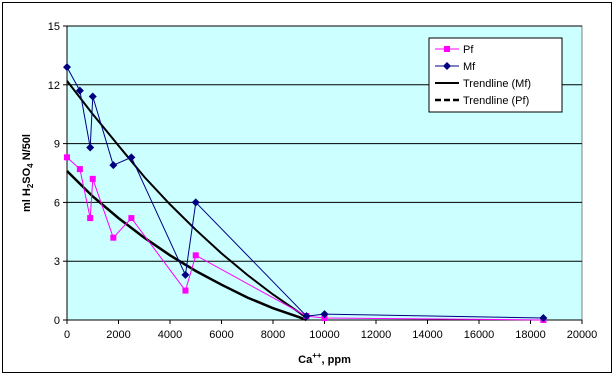  I want to click on y-axis-title: ml H2SO4 N/50l, so click(28, 173).